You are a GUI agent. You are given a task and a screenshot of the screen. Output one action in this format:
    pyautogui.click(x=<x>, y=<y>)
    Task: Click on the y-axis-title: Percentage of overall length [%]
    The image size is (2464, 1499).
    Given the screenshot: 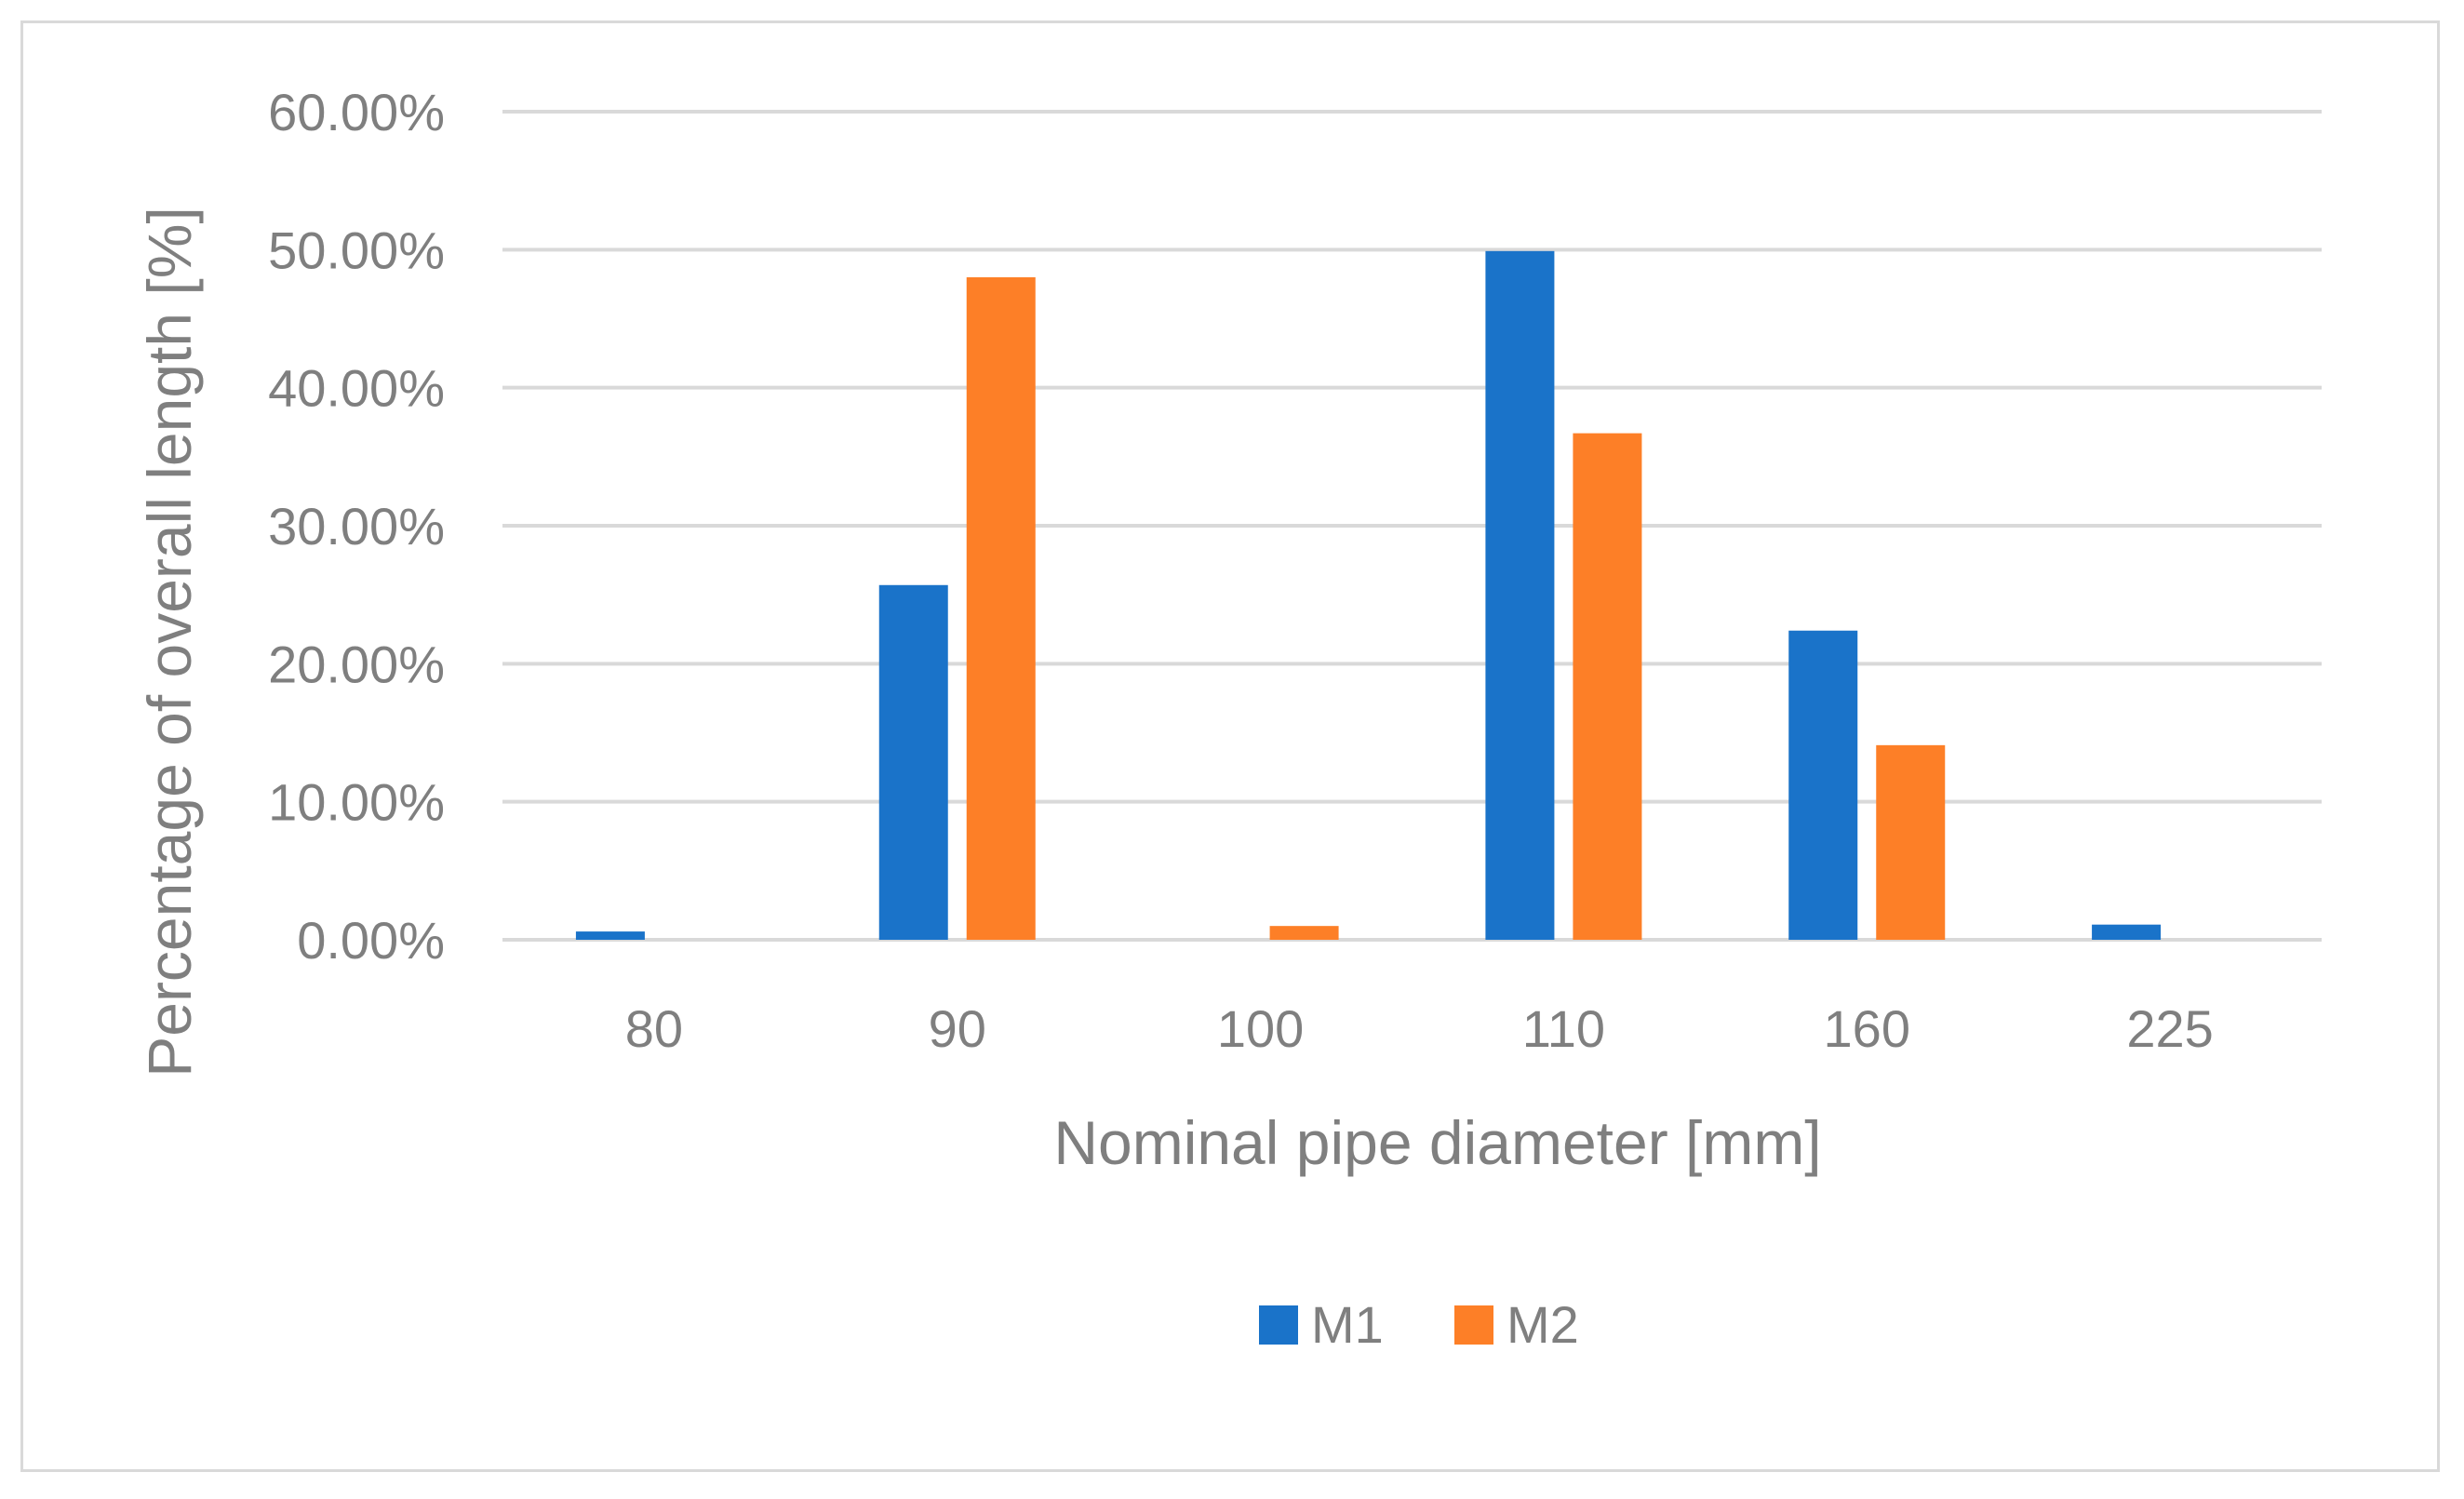 What is the action you would take?
    pyautogui.click(x=169, y=642)
    